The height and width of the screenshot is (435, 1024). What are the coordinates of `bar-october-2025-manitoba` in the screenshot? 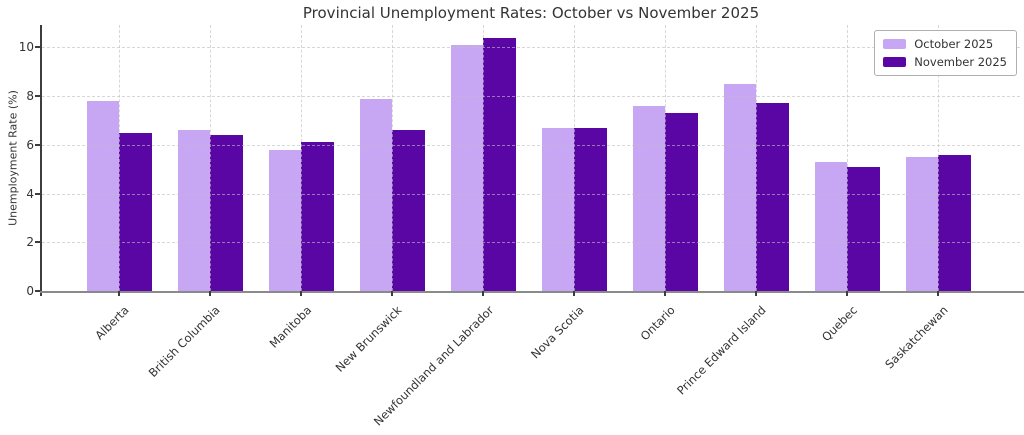 It's located at (284, 220).